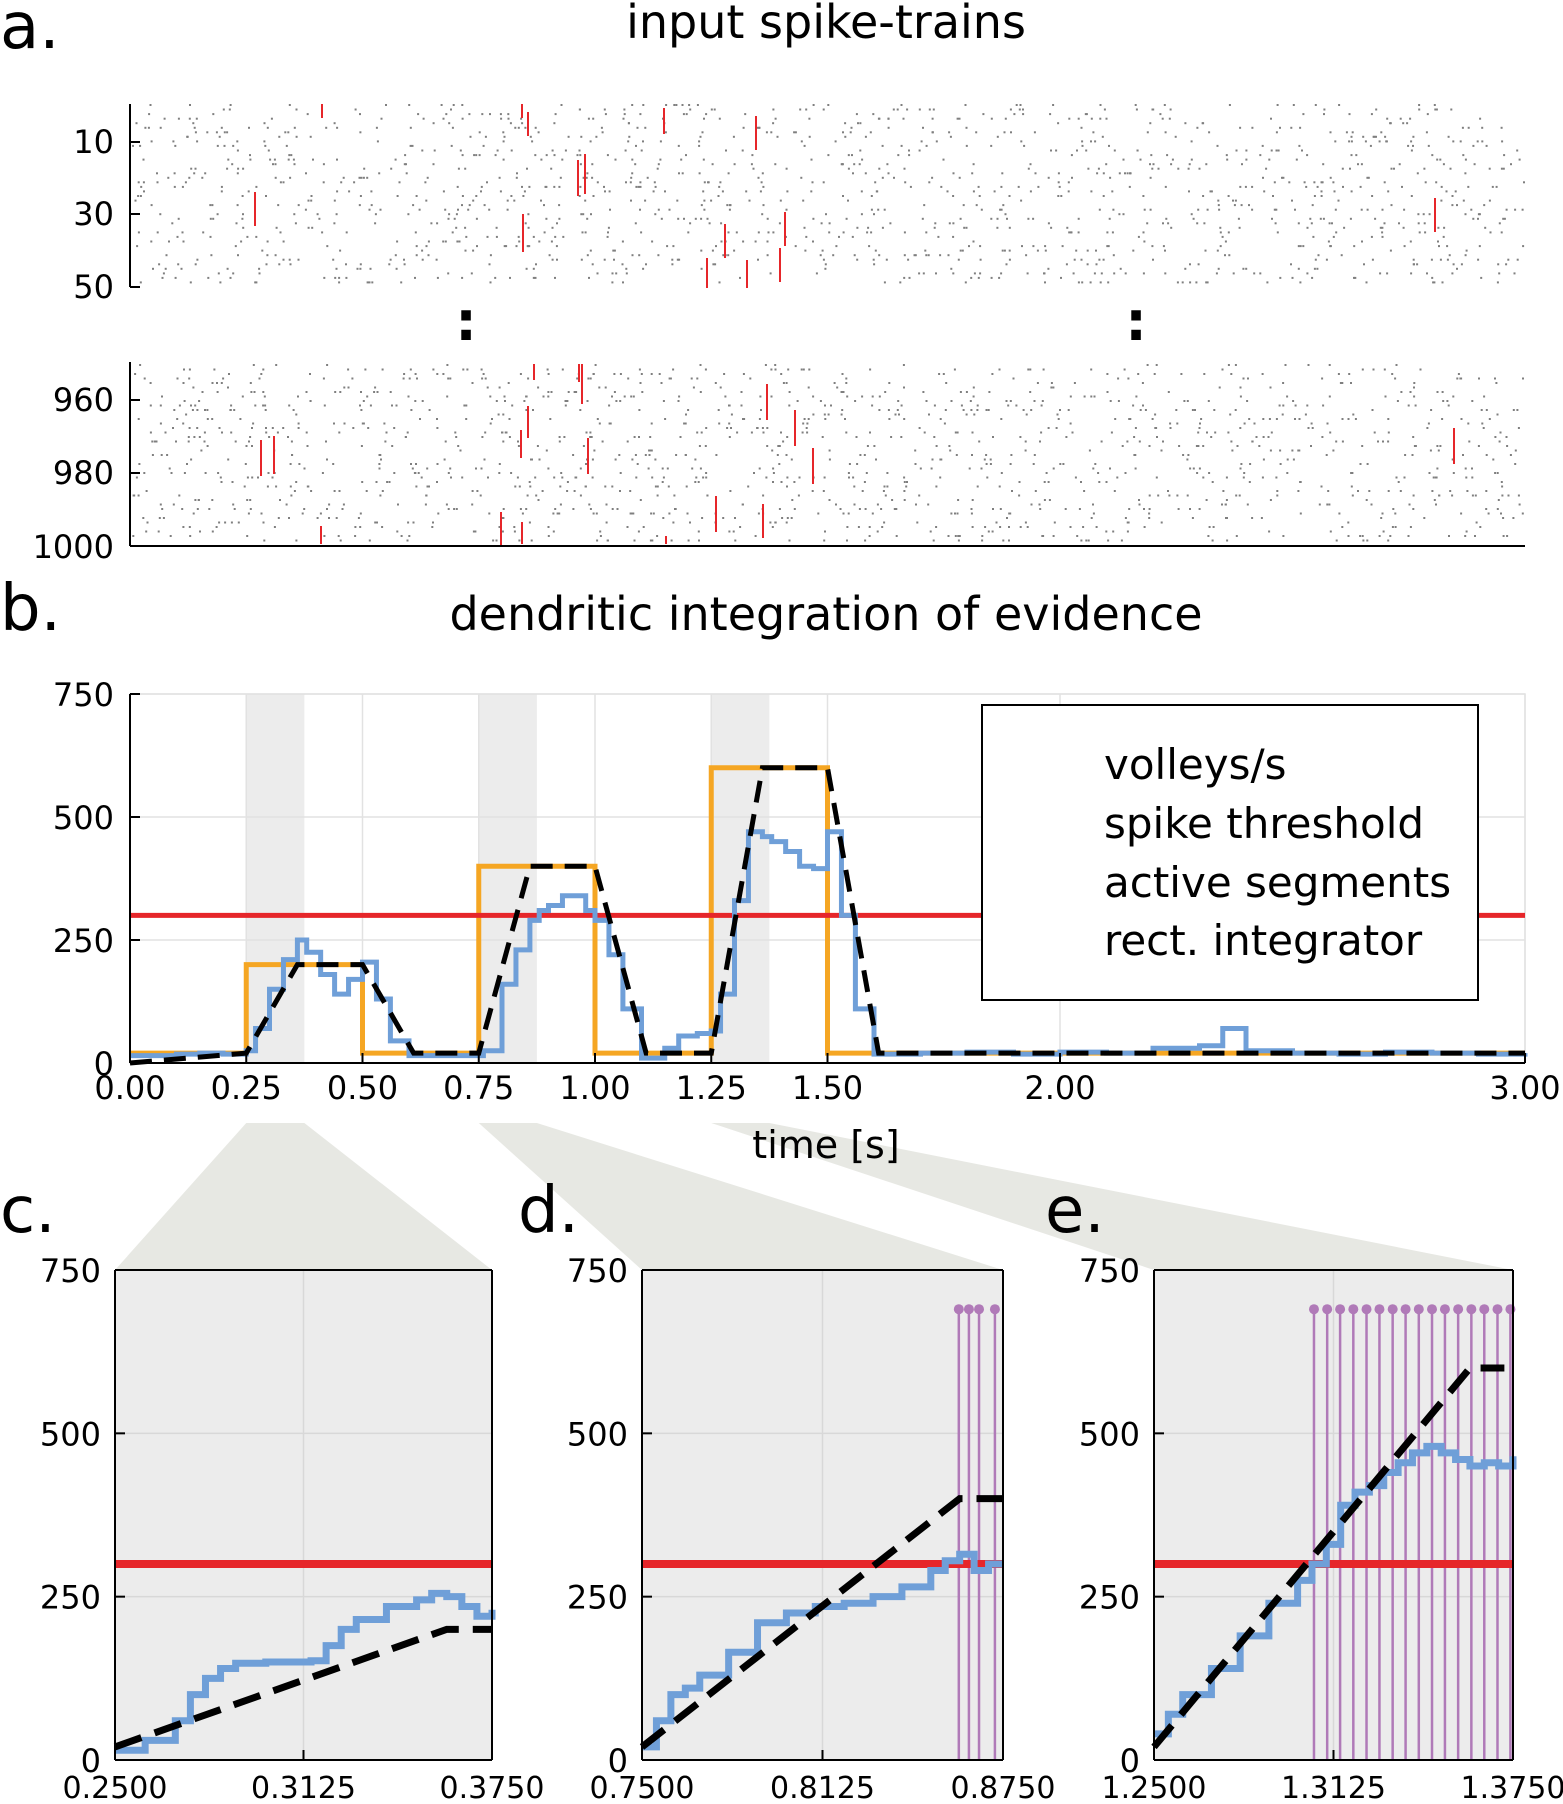 This screenshot has height=1804, width=1563. I want to click on series-integrator, so click(1328, 1557).